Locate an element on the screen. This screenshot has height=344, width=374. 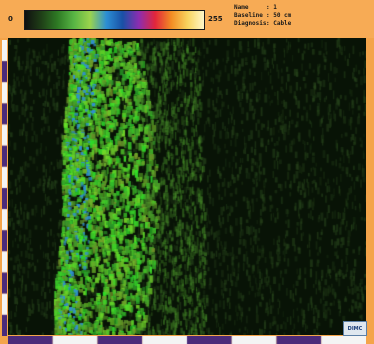
info-label: Diagnosis is located at coordinates (250, 23).